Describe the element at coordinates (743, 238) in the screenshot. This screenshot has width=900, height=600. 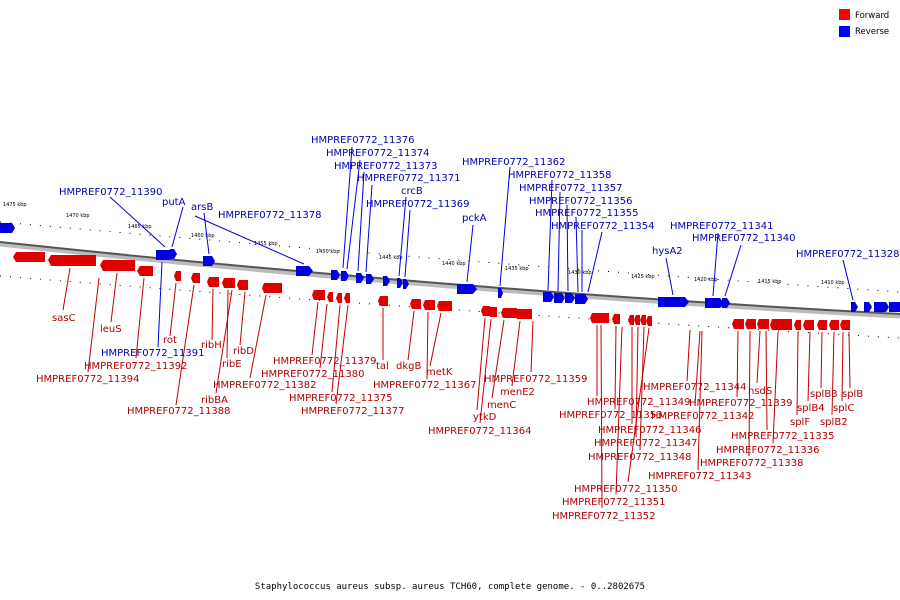
I see `reverse-gene-label: HMPREF0772_11340` at that location.